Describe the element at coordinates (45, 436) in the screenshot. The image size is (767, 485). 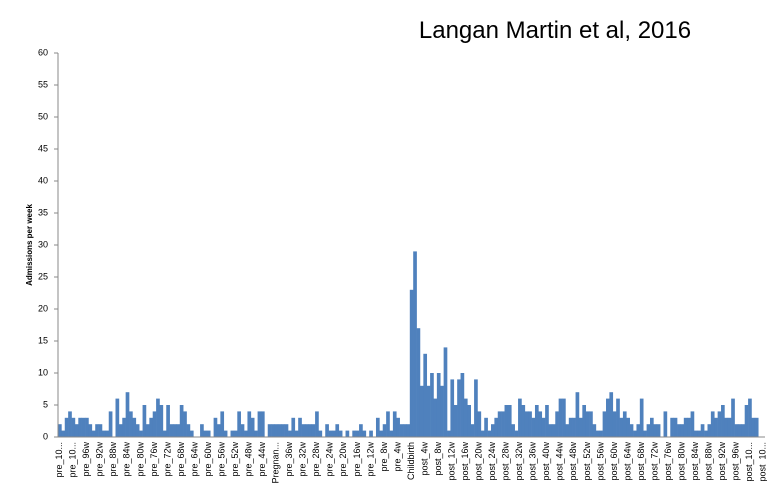
I see `y-tick-label: 0` at that location.